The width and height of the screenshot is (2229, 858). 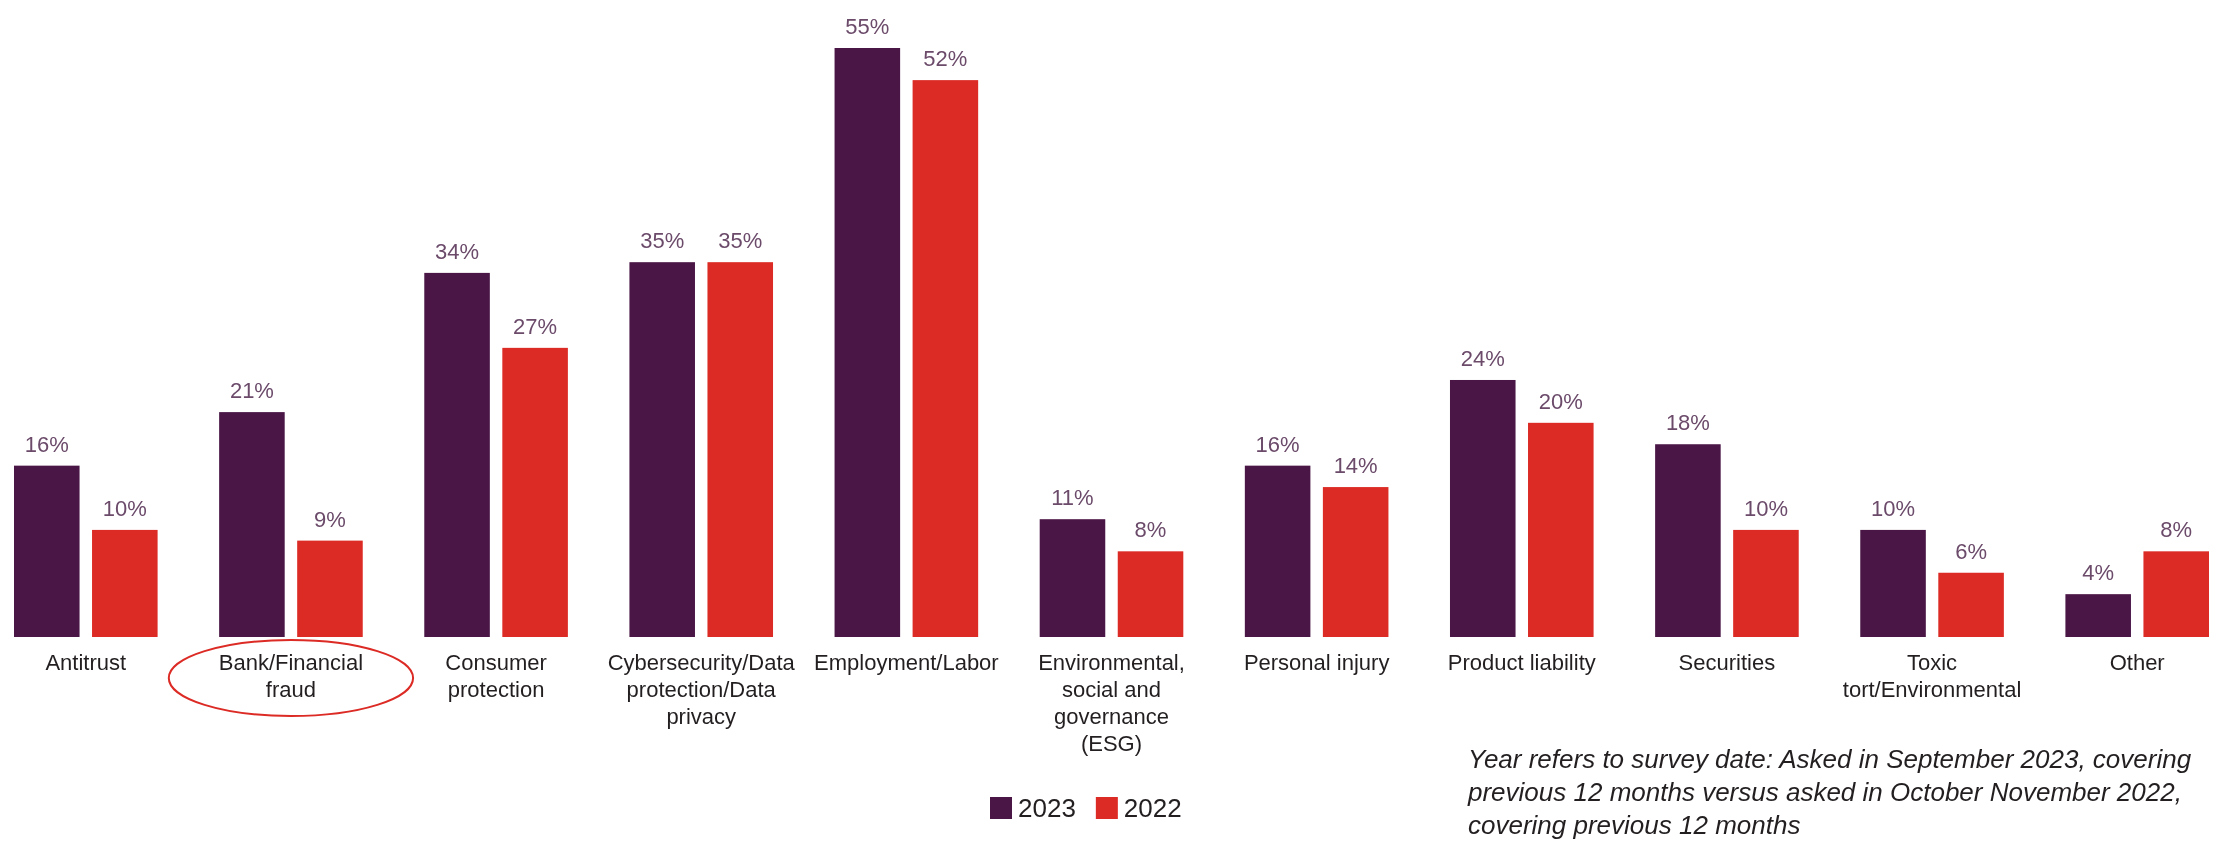 What do you see at coordinates (496, 676) in the screenshot?
I see `x-tick-label: Consumer protection` at bounding box center [496, 676].